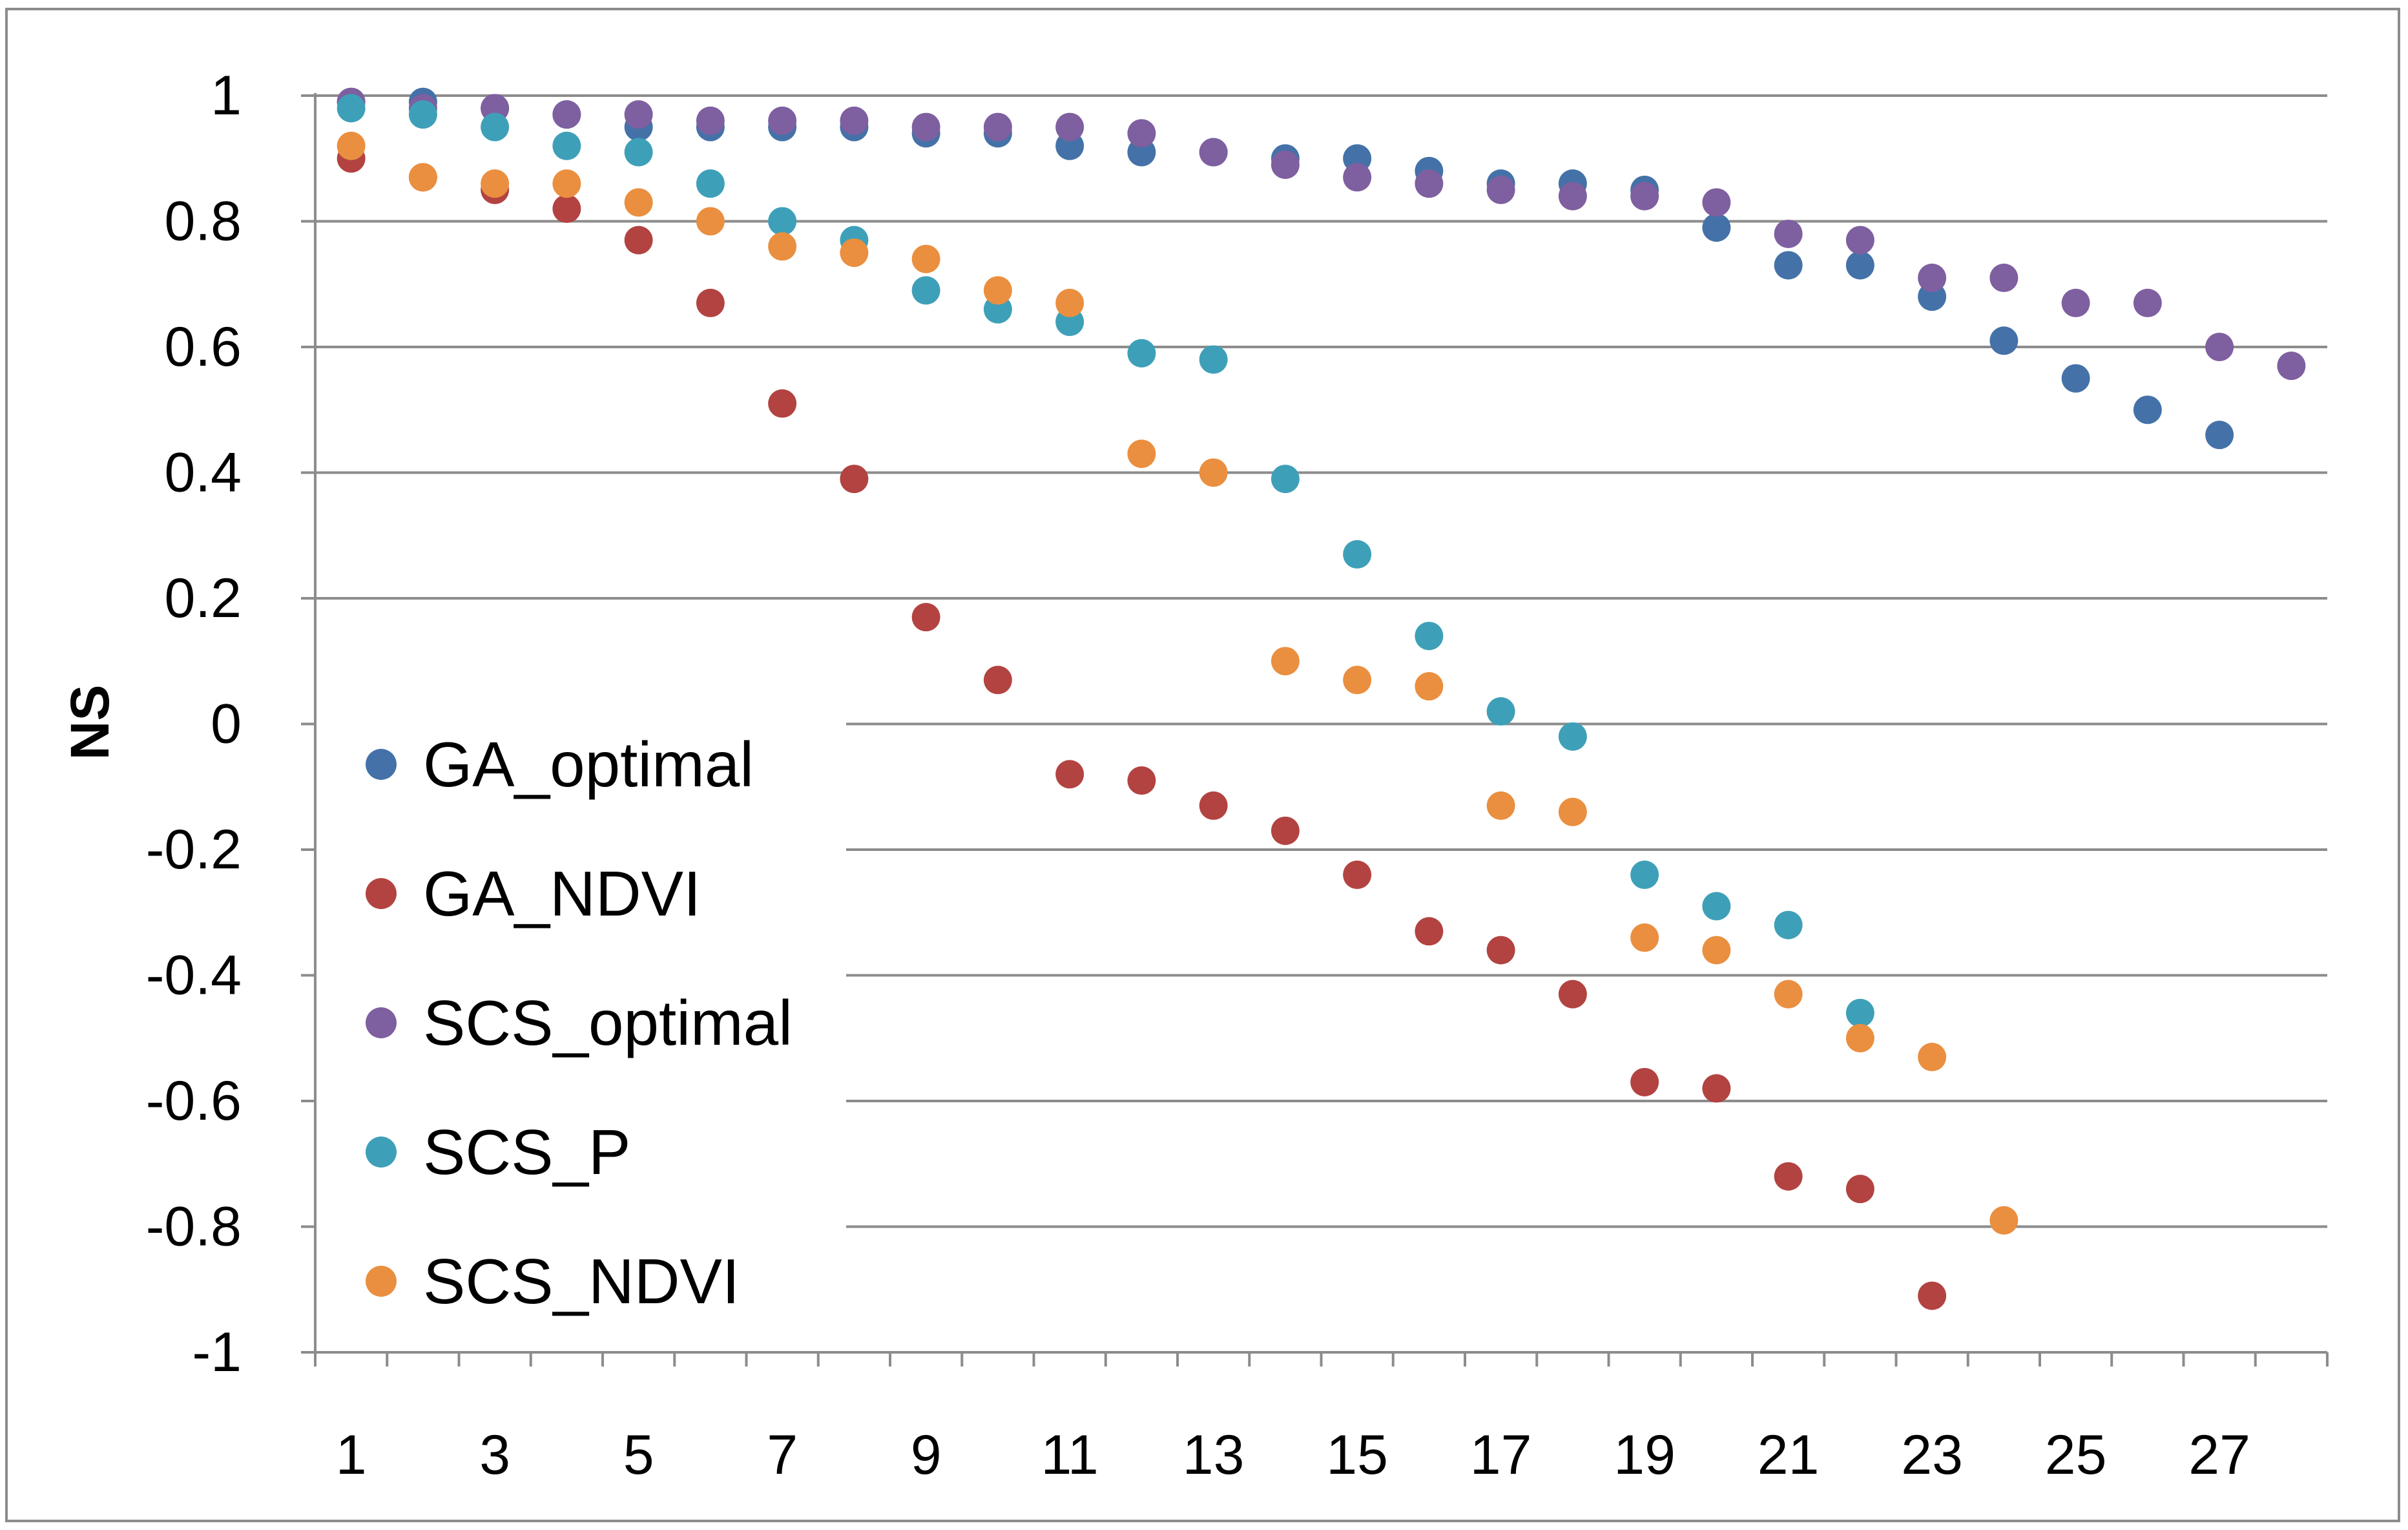  What do you see at coordinates (1645, 1455) in the screenshot?
I see `x-tick-label: 19` at bounding box center [1645, 1455].